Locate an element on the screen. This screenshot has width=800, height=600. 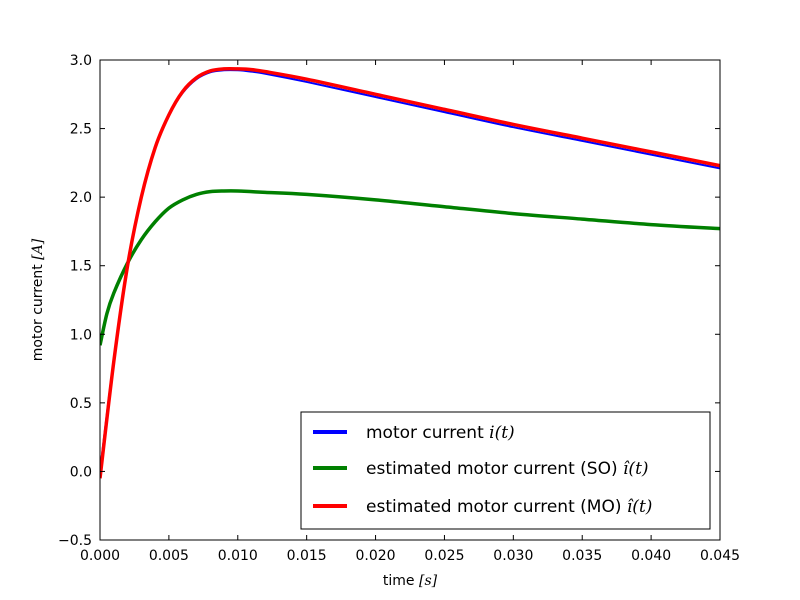
y-tick-label: 0.0 is located at coordinates (81, 472).